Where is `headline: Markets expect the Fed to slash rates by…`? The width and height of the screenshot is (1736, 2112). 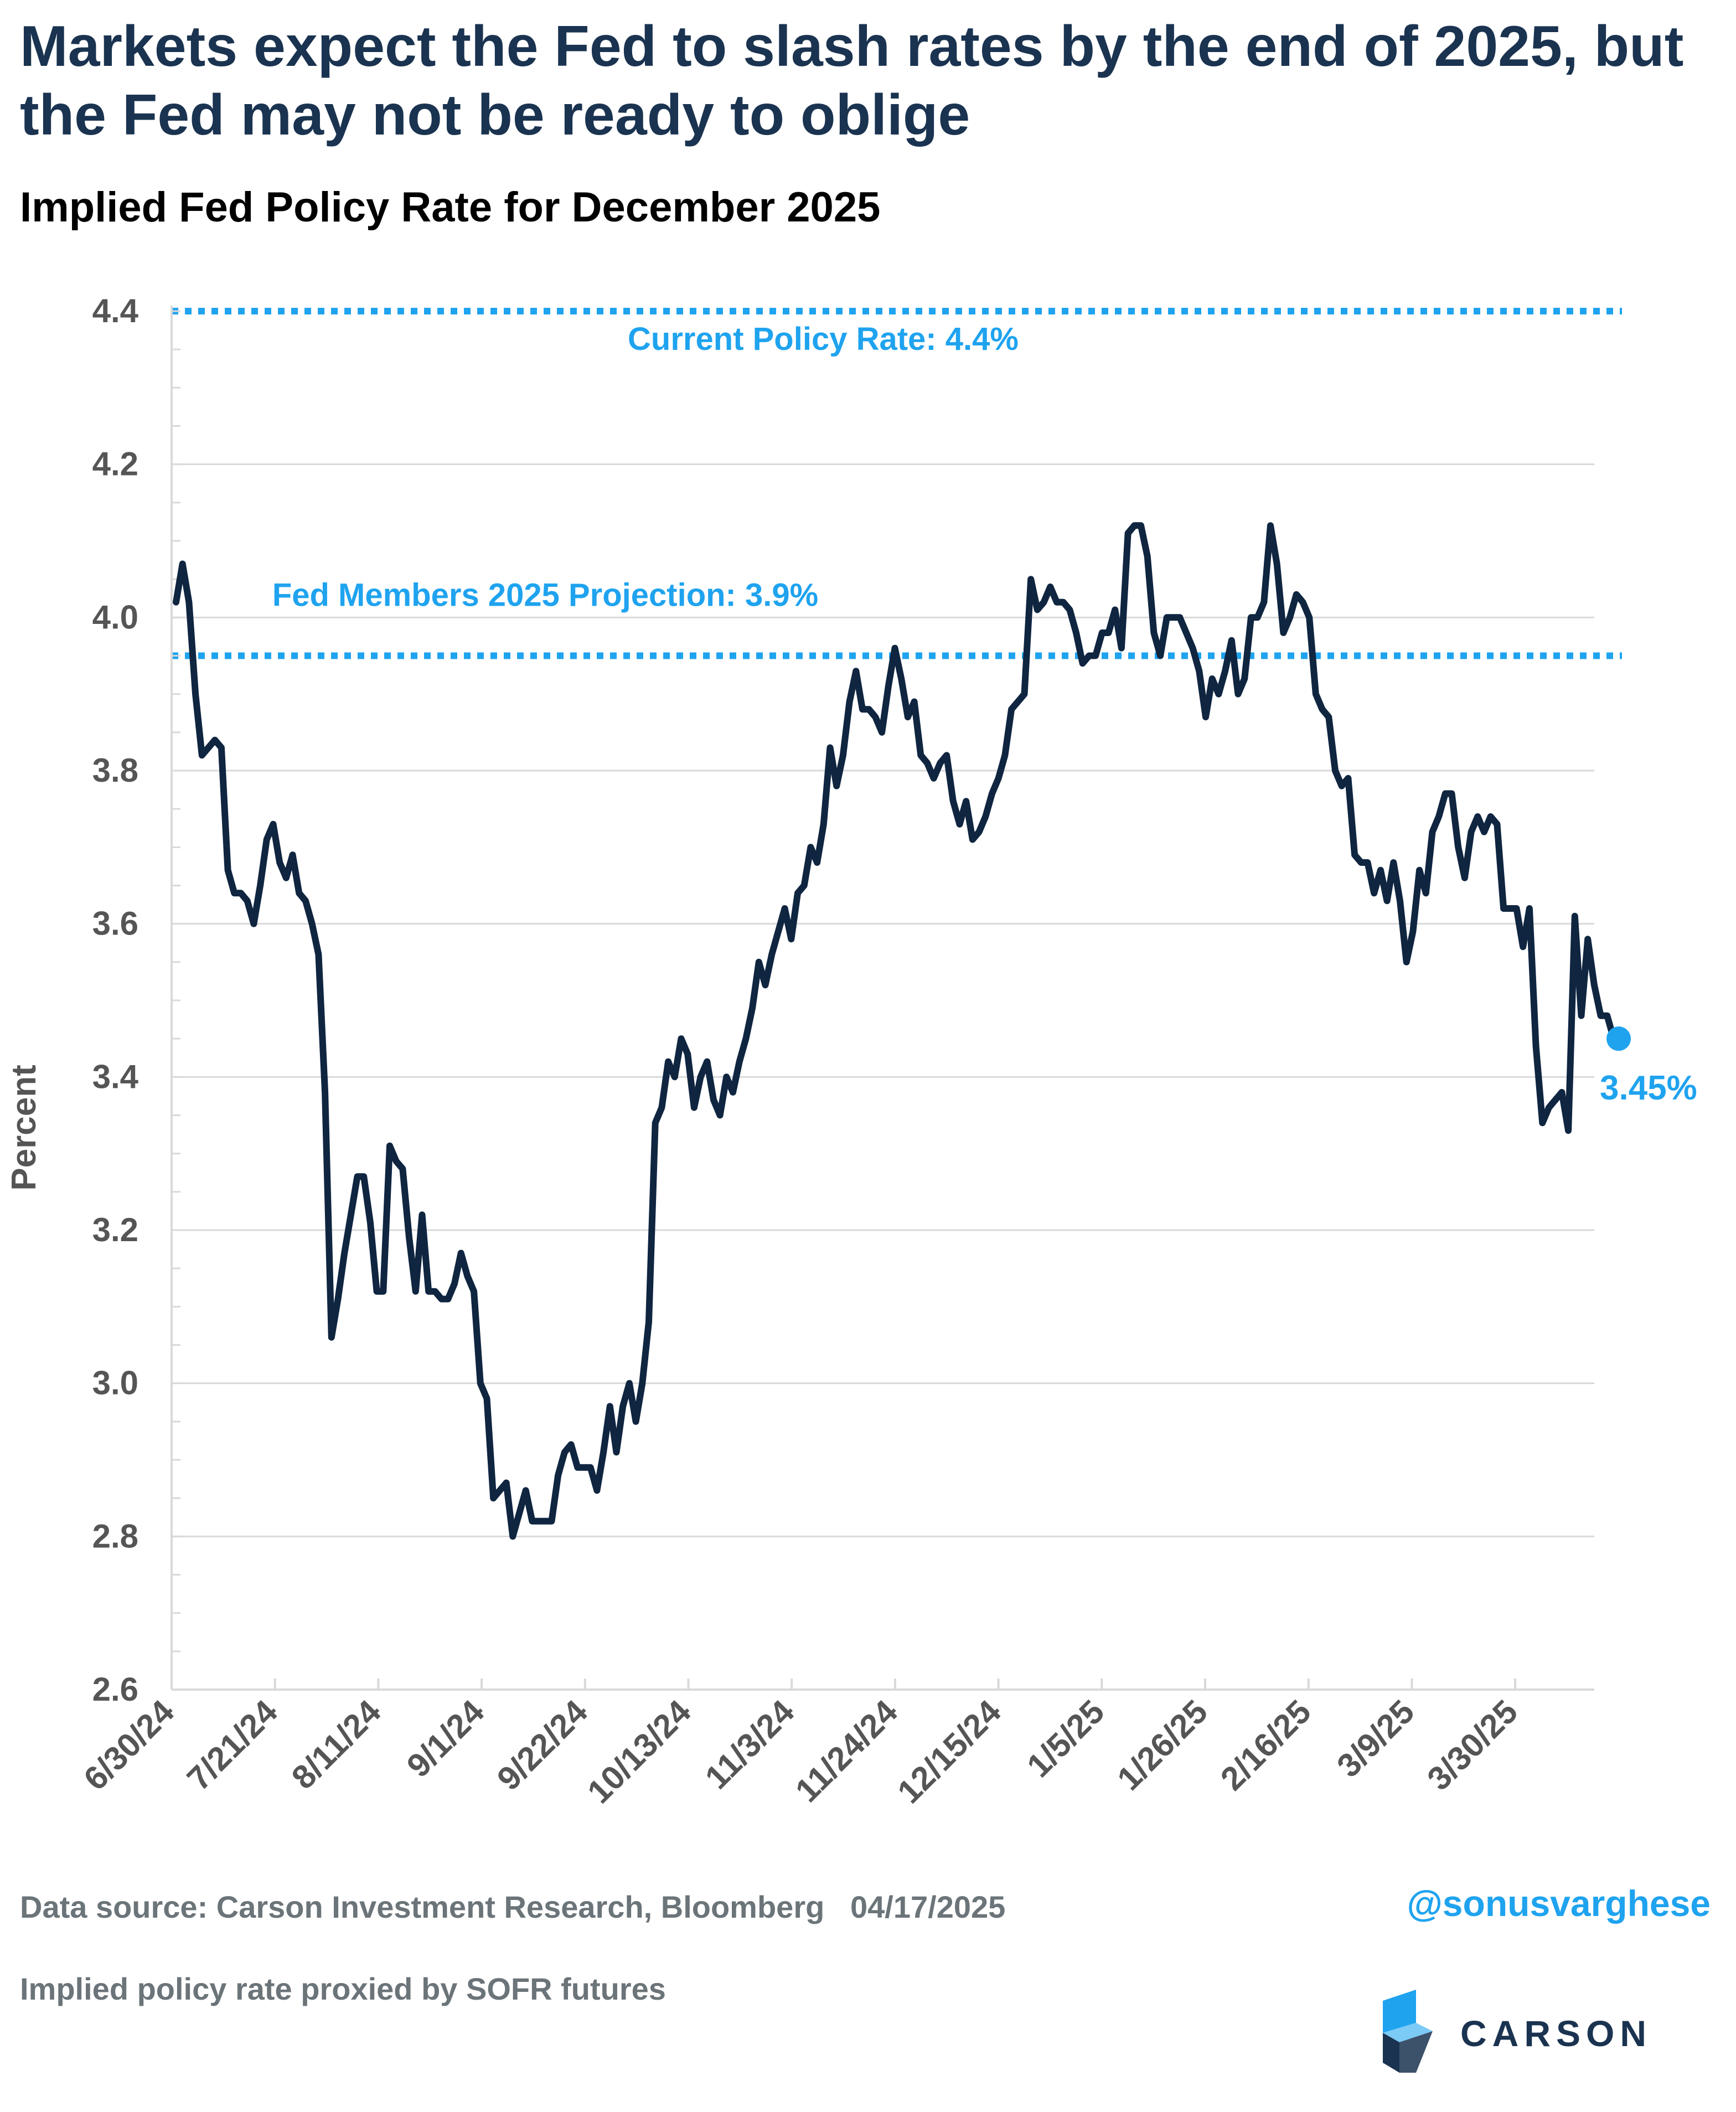
headline: Markets expect the Fed to slash rates by… is located at coordinates (852, 81).